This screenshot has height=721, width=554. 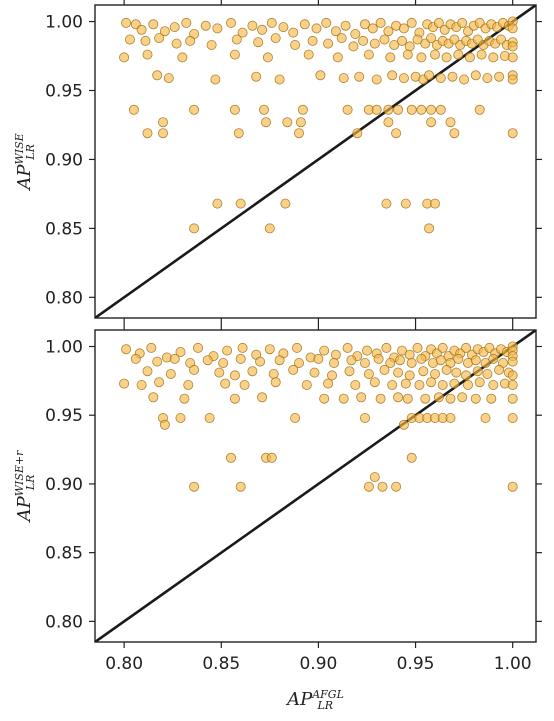 I want to click on y-axis-label-base: AP, so click(x=24, y=178).